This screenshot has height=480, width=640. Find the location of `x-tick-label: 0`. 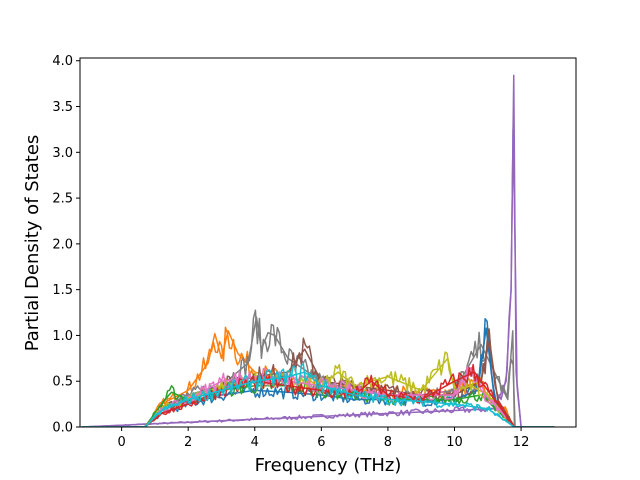

x-tick-label: 0 is located at coordinates (121, 442).